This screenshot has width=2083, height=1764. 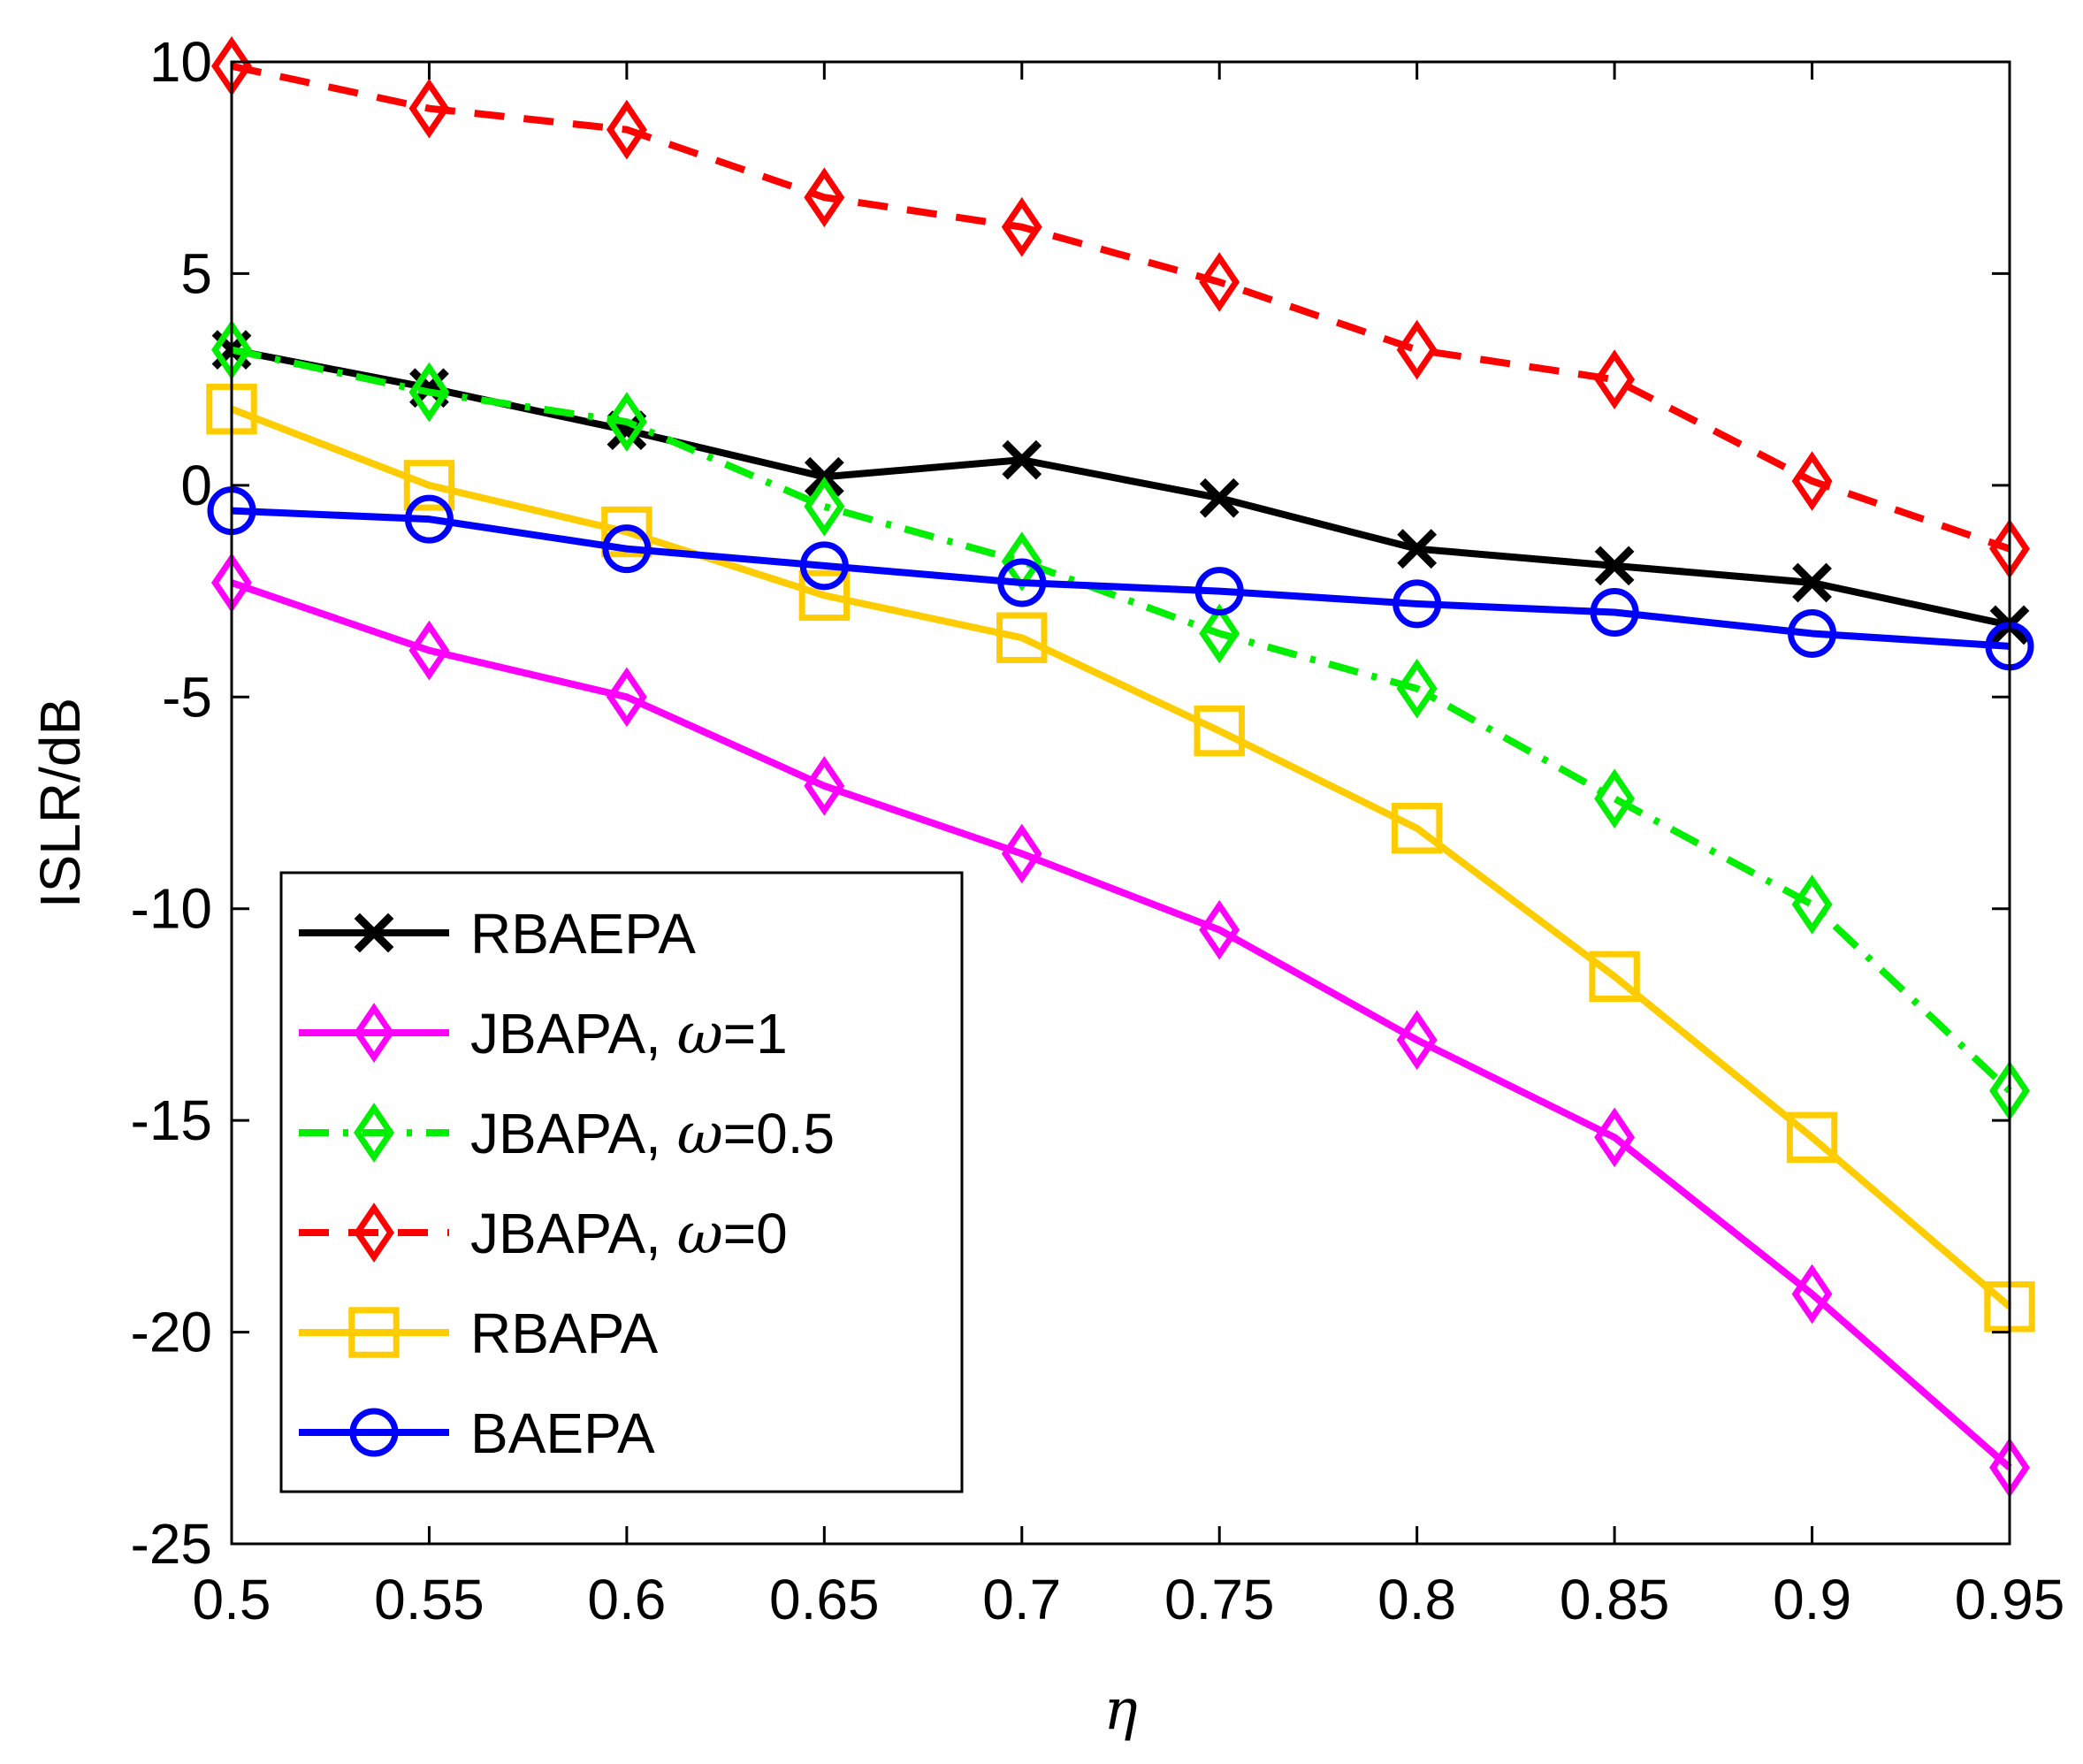 What do you see at coordinates (1219, 1599) in the screenshot?
I see `x-tick-label: 0.75` at bounding box center [1219, 1599].